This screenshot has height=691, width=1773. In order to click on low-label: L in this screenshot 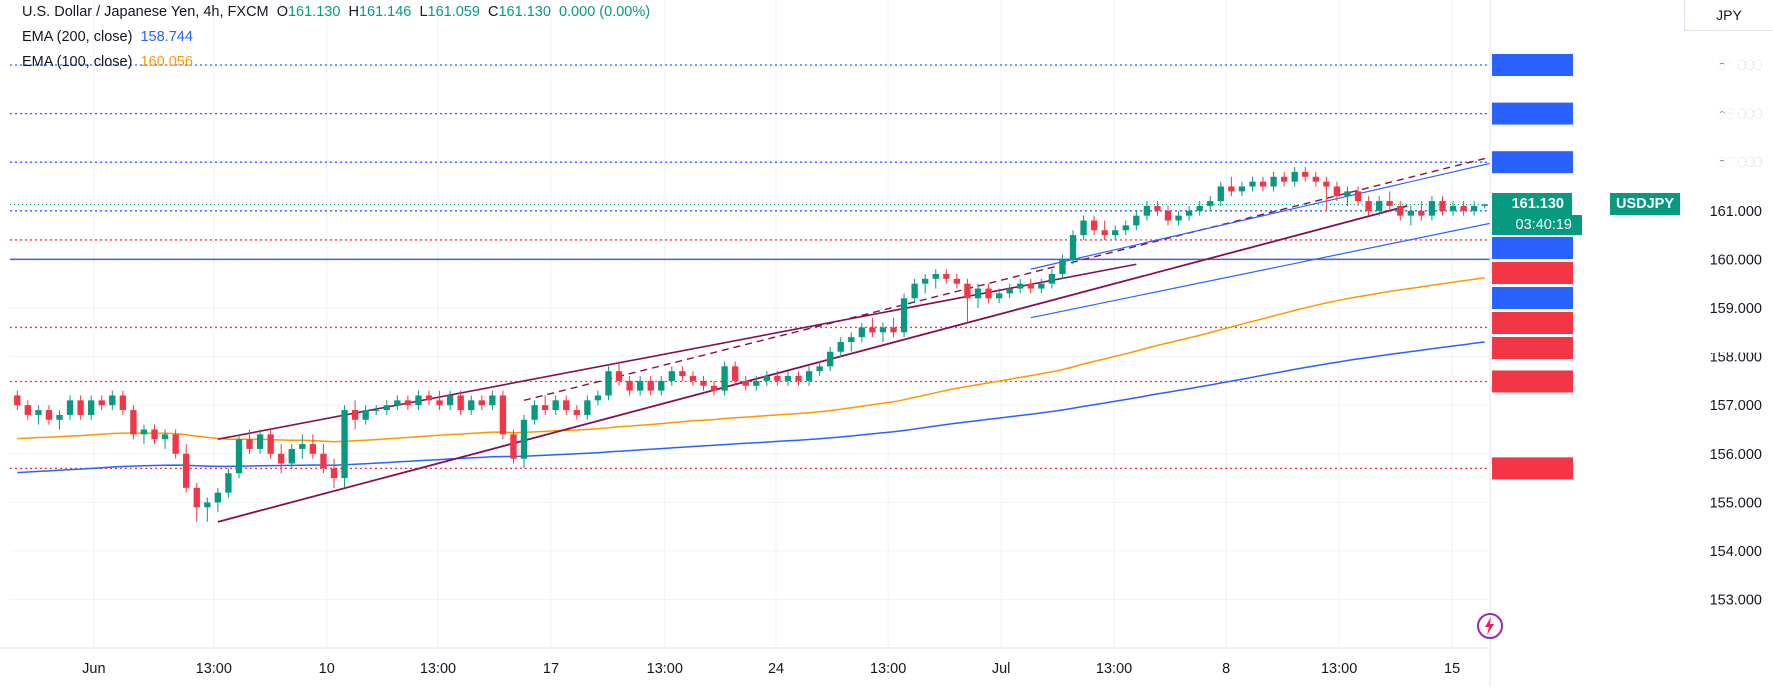, I will do `click(423, 12)`.